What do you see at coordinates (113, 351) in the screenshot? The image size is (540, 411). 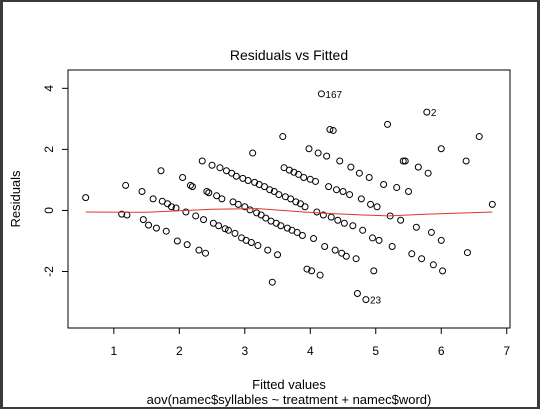 I see `x-tick-label: 1` at bounding box center [113, 351].